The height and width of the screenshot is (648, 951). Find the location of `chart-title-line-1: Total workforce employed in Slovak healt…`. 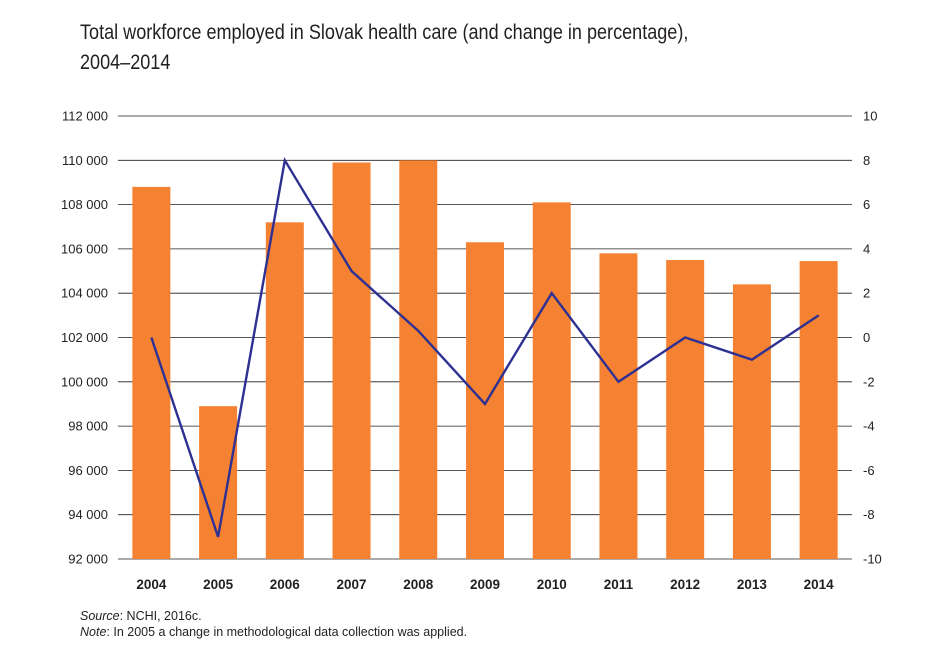

chart-title-line-1: Total workforce employed in Slovak healt… is located at coordinates (384, 32).